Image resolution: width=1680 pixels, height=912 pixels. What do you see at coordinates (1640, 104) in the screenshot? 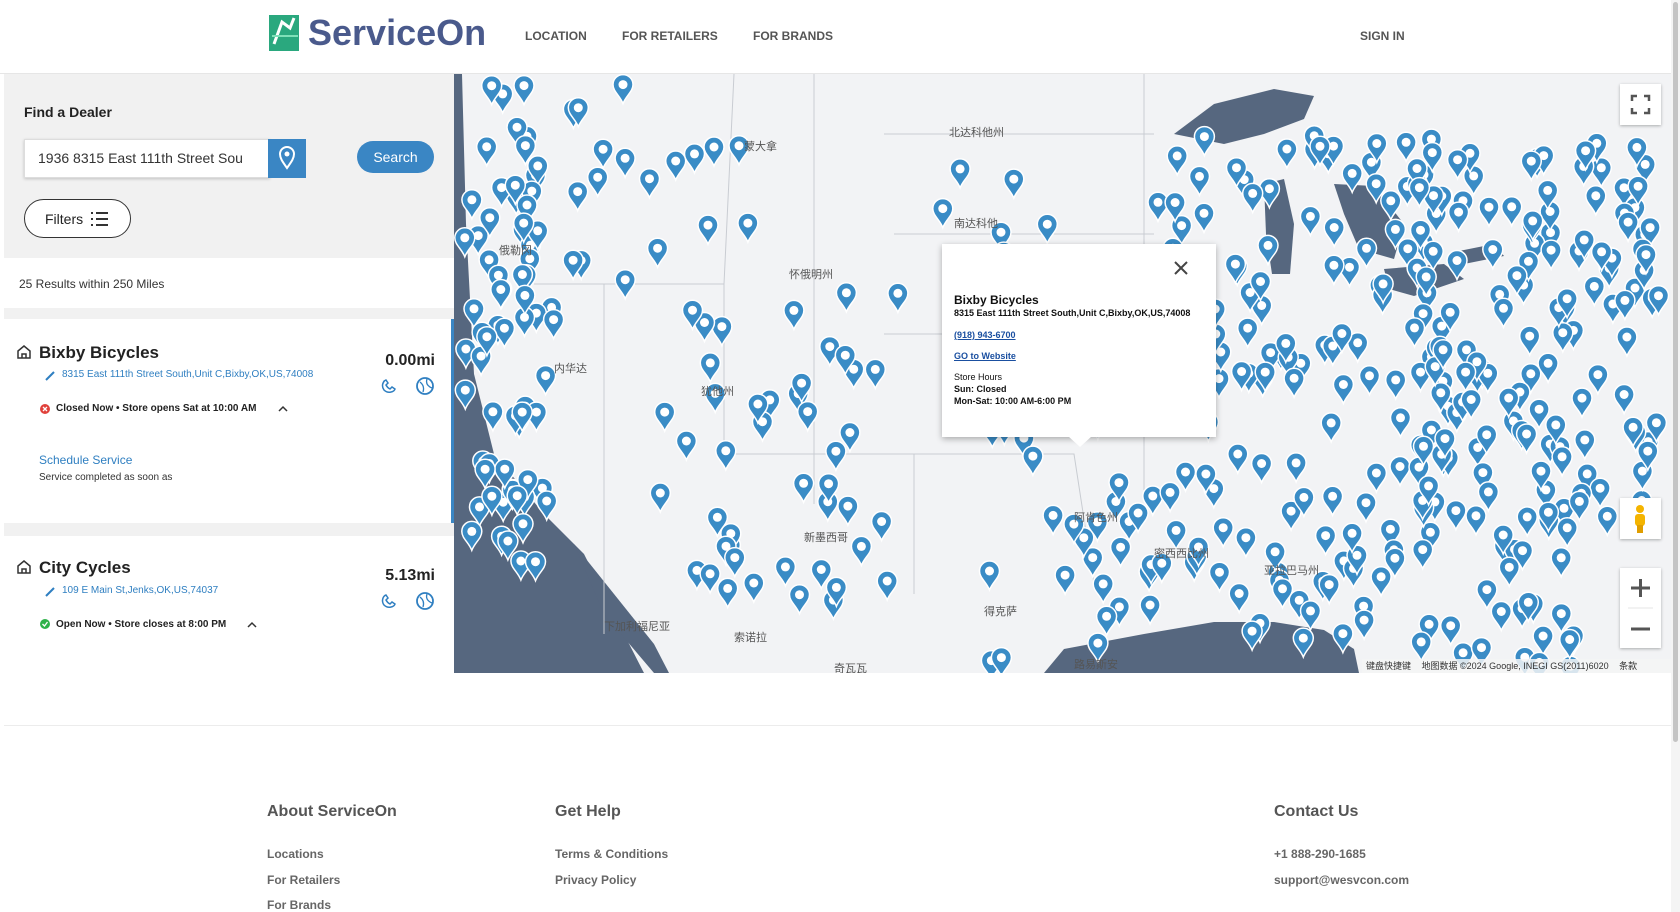
I see `fullscreen-button` at bounding box center [1640, 104].